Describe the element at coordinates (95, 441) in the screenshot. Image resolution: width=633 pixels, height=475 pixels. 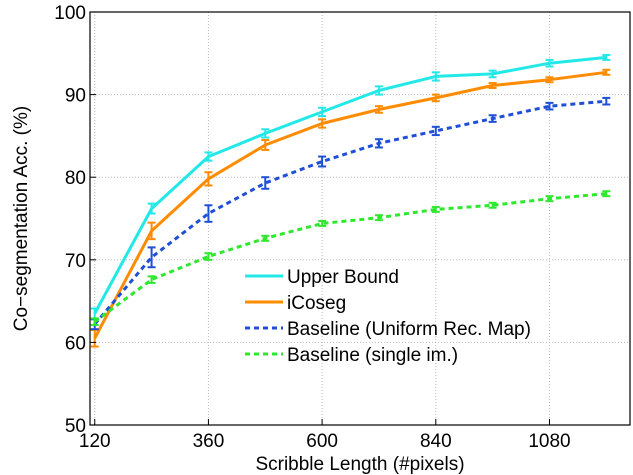
I see `x-tick-label: 120` at that location.